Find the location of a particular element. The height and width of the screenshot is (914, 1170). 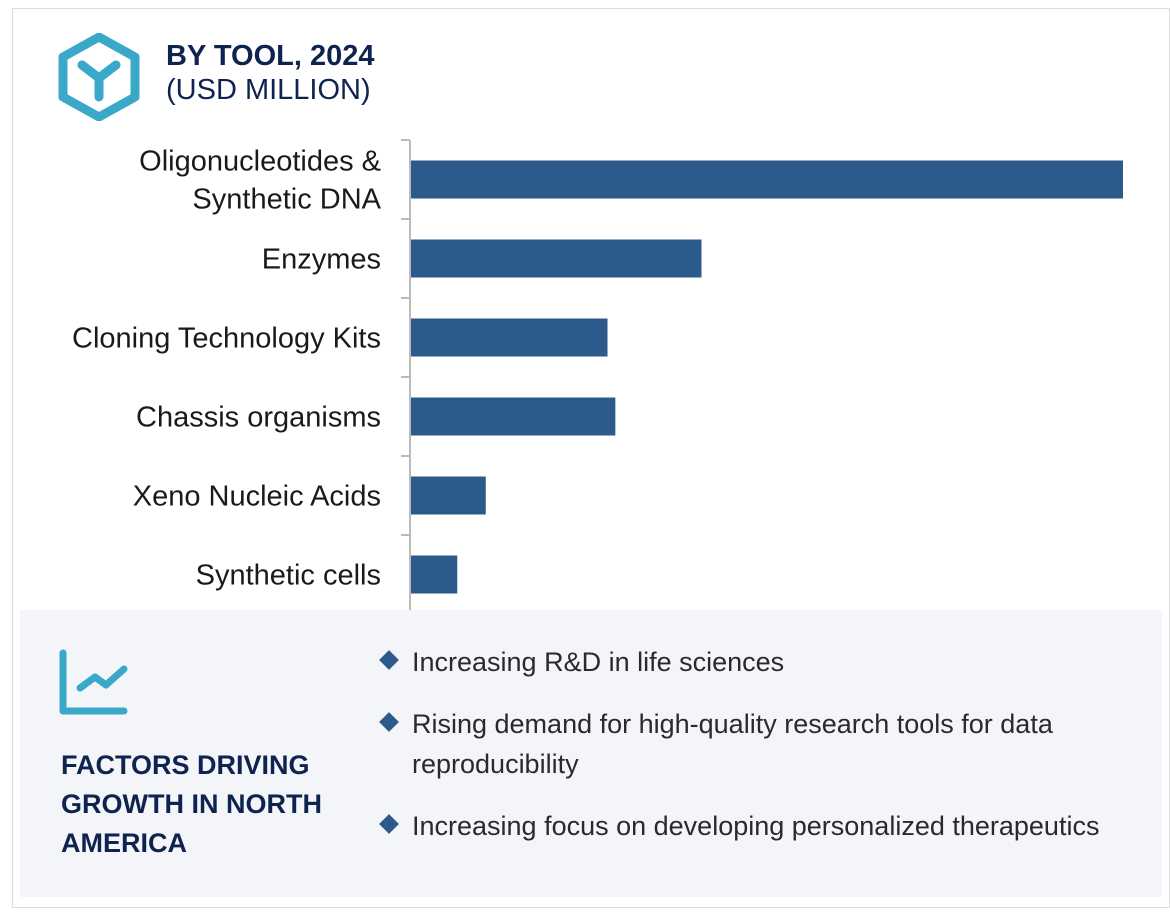

category-label: Enzymes is located at coordinates (321, 260).